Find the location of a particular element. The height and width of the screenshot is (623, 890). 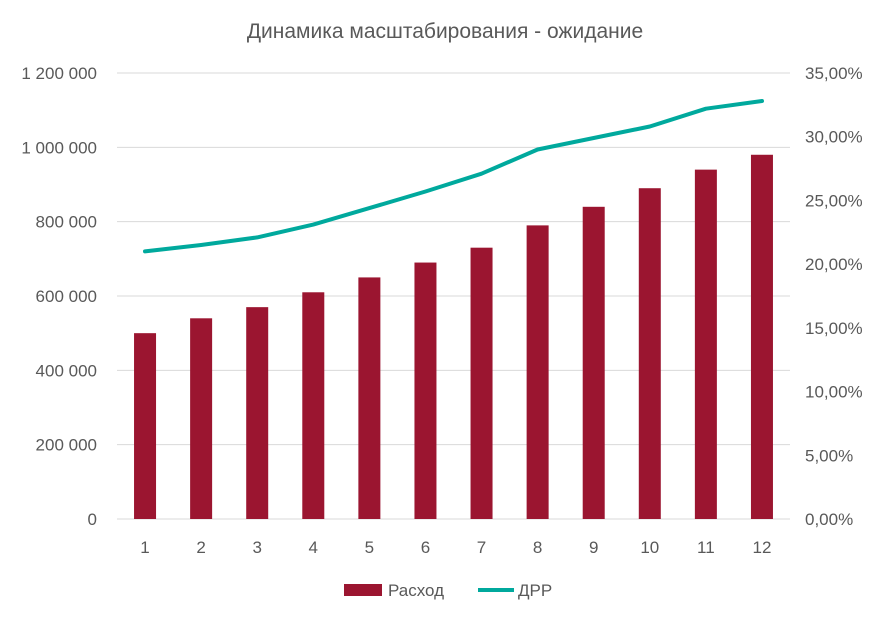

right-tick-label: 35,00% is located at coordinates (834, 73).